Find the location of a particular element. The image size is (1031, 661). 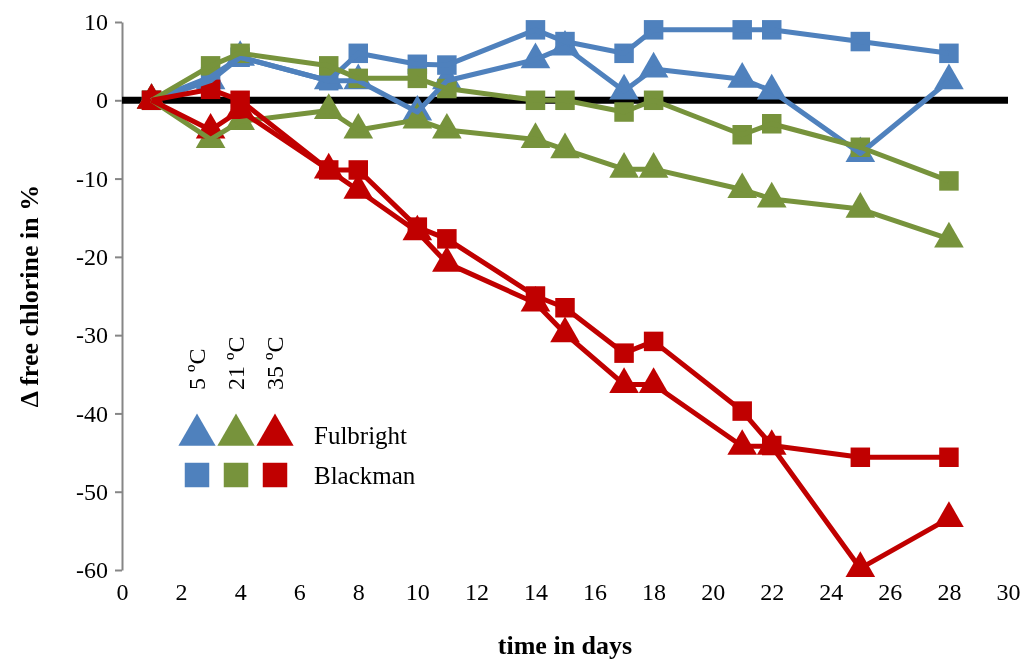

y-tick-label: -40 is located at coordinates (92, 413).